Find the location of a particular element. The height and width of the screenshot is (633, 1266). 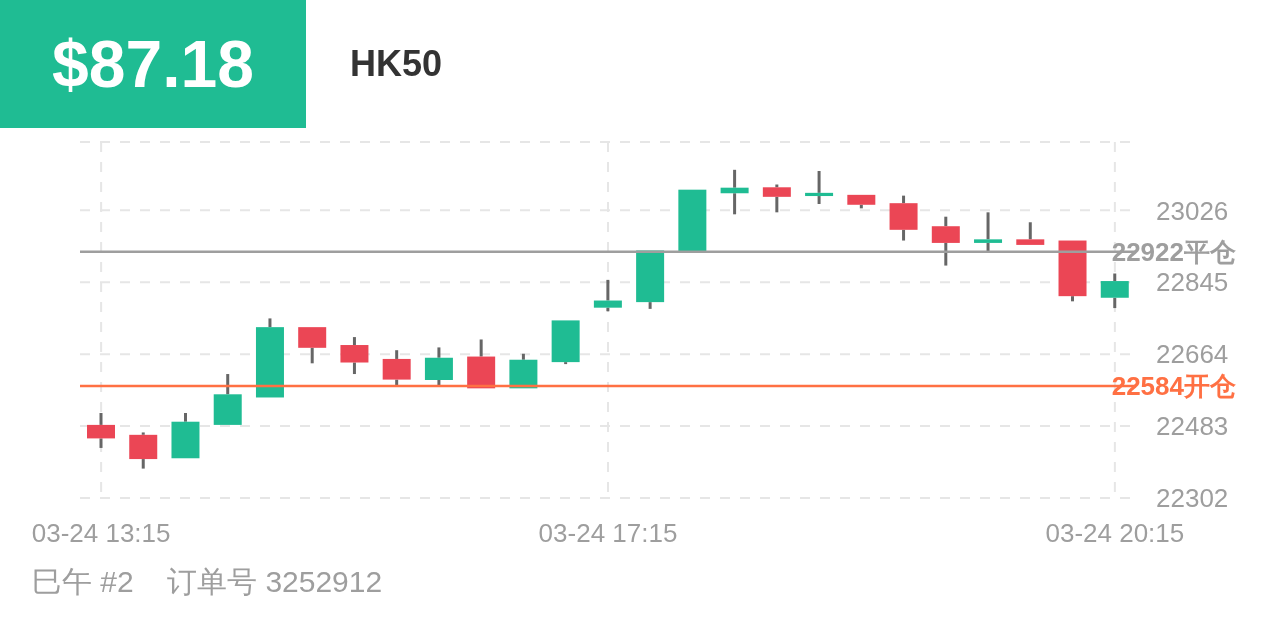

chart-subtitle: $87.18 is located at coordinates (153, 64).